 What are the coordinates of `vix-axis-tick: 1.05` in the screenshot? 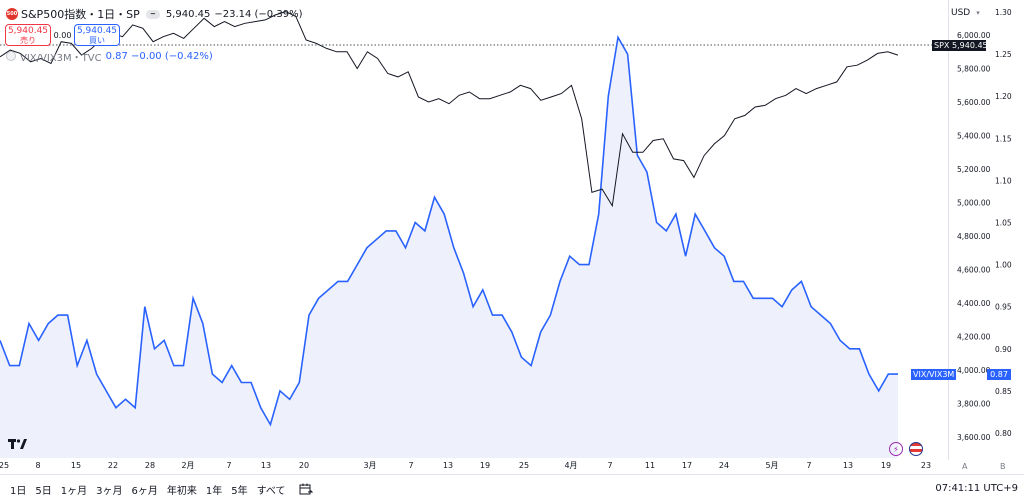 It's located at (1003, 223).